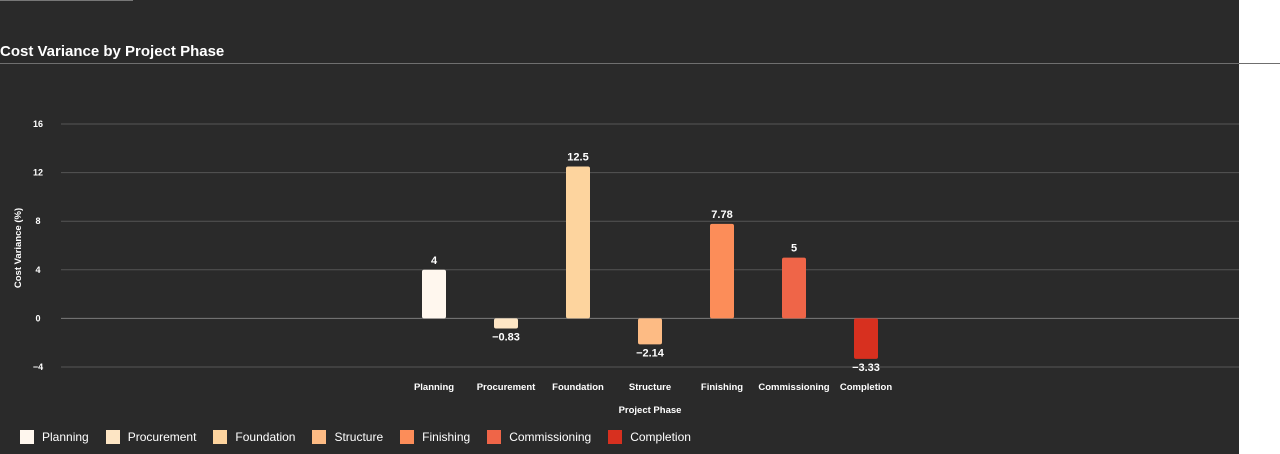 The image size is (1280, 454). What do you see at coordinates (162, 437) in the screenshot?
I see `legend-label: Procurement` at bounding box center [162, 437].